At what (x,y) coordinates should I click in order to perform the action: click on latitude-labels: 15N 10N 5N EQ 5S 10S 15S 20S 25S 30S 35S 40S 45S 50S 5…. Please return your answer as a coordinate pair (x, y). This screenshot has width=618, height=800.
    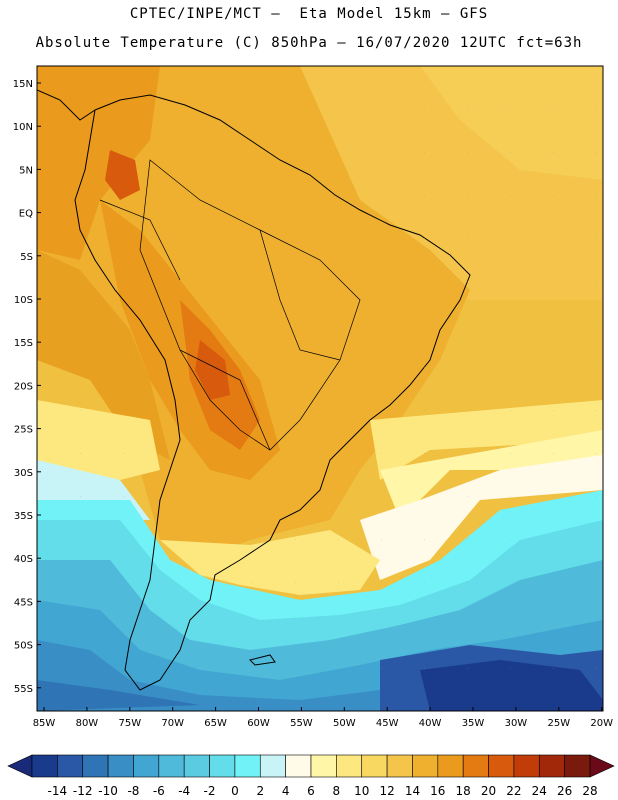
    Looking at the image, I should click on (27, 387).